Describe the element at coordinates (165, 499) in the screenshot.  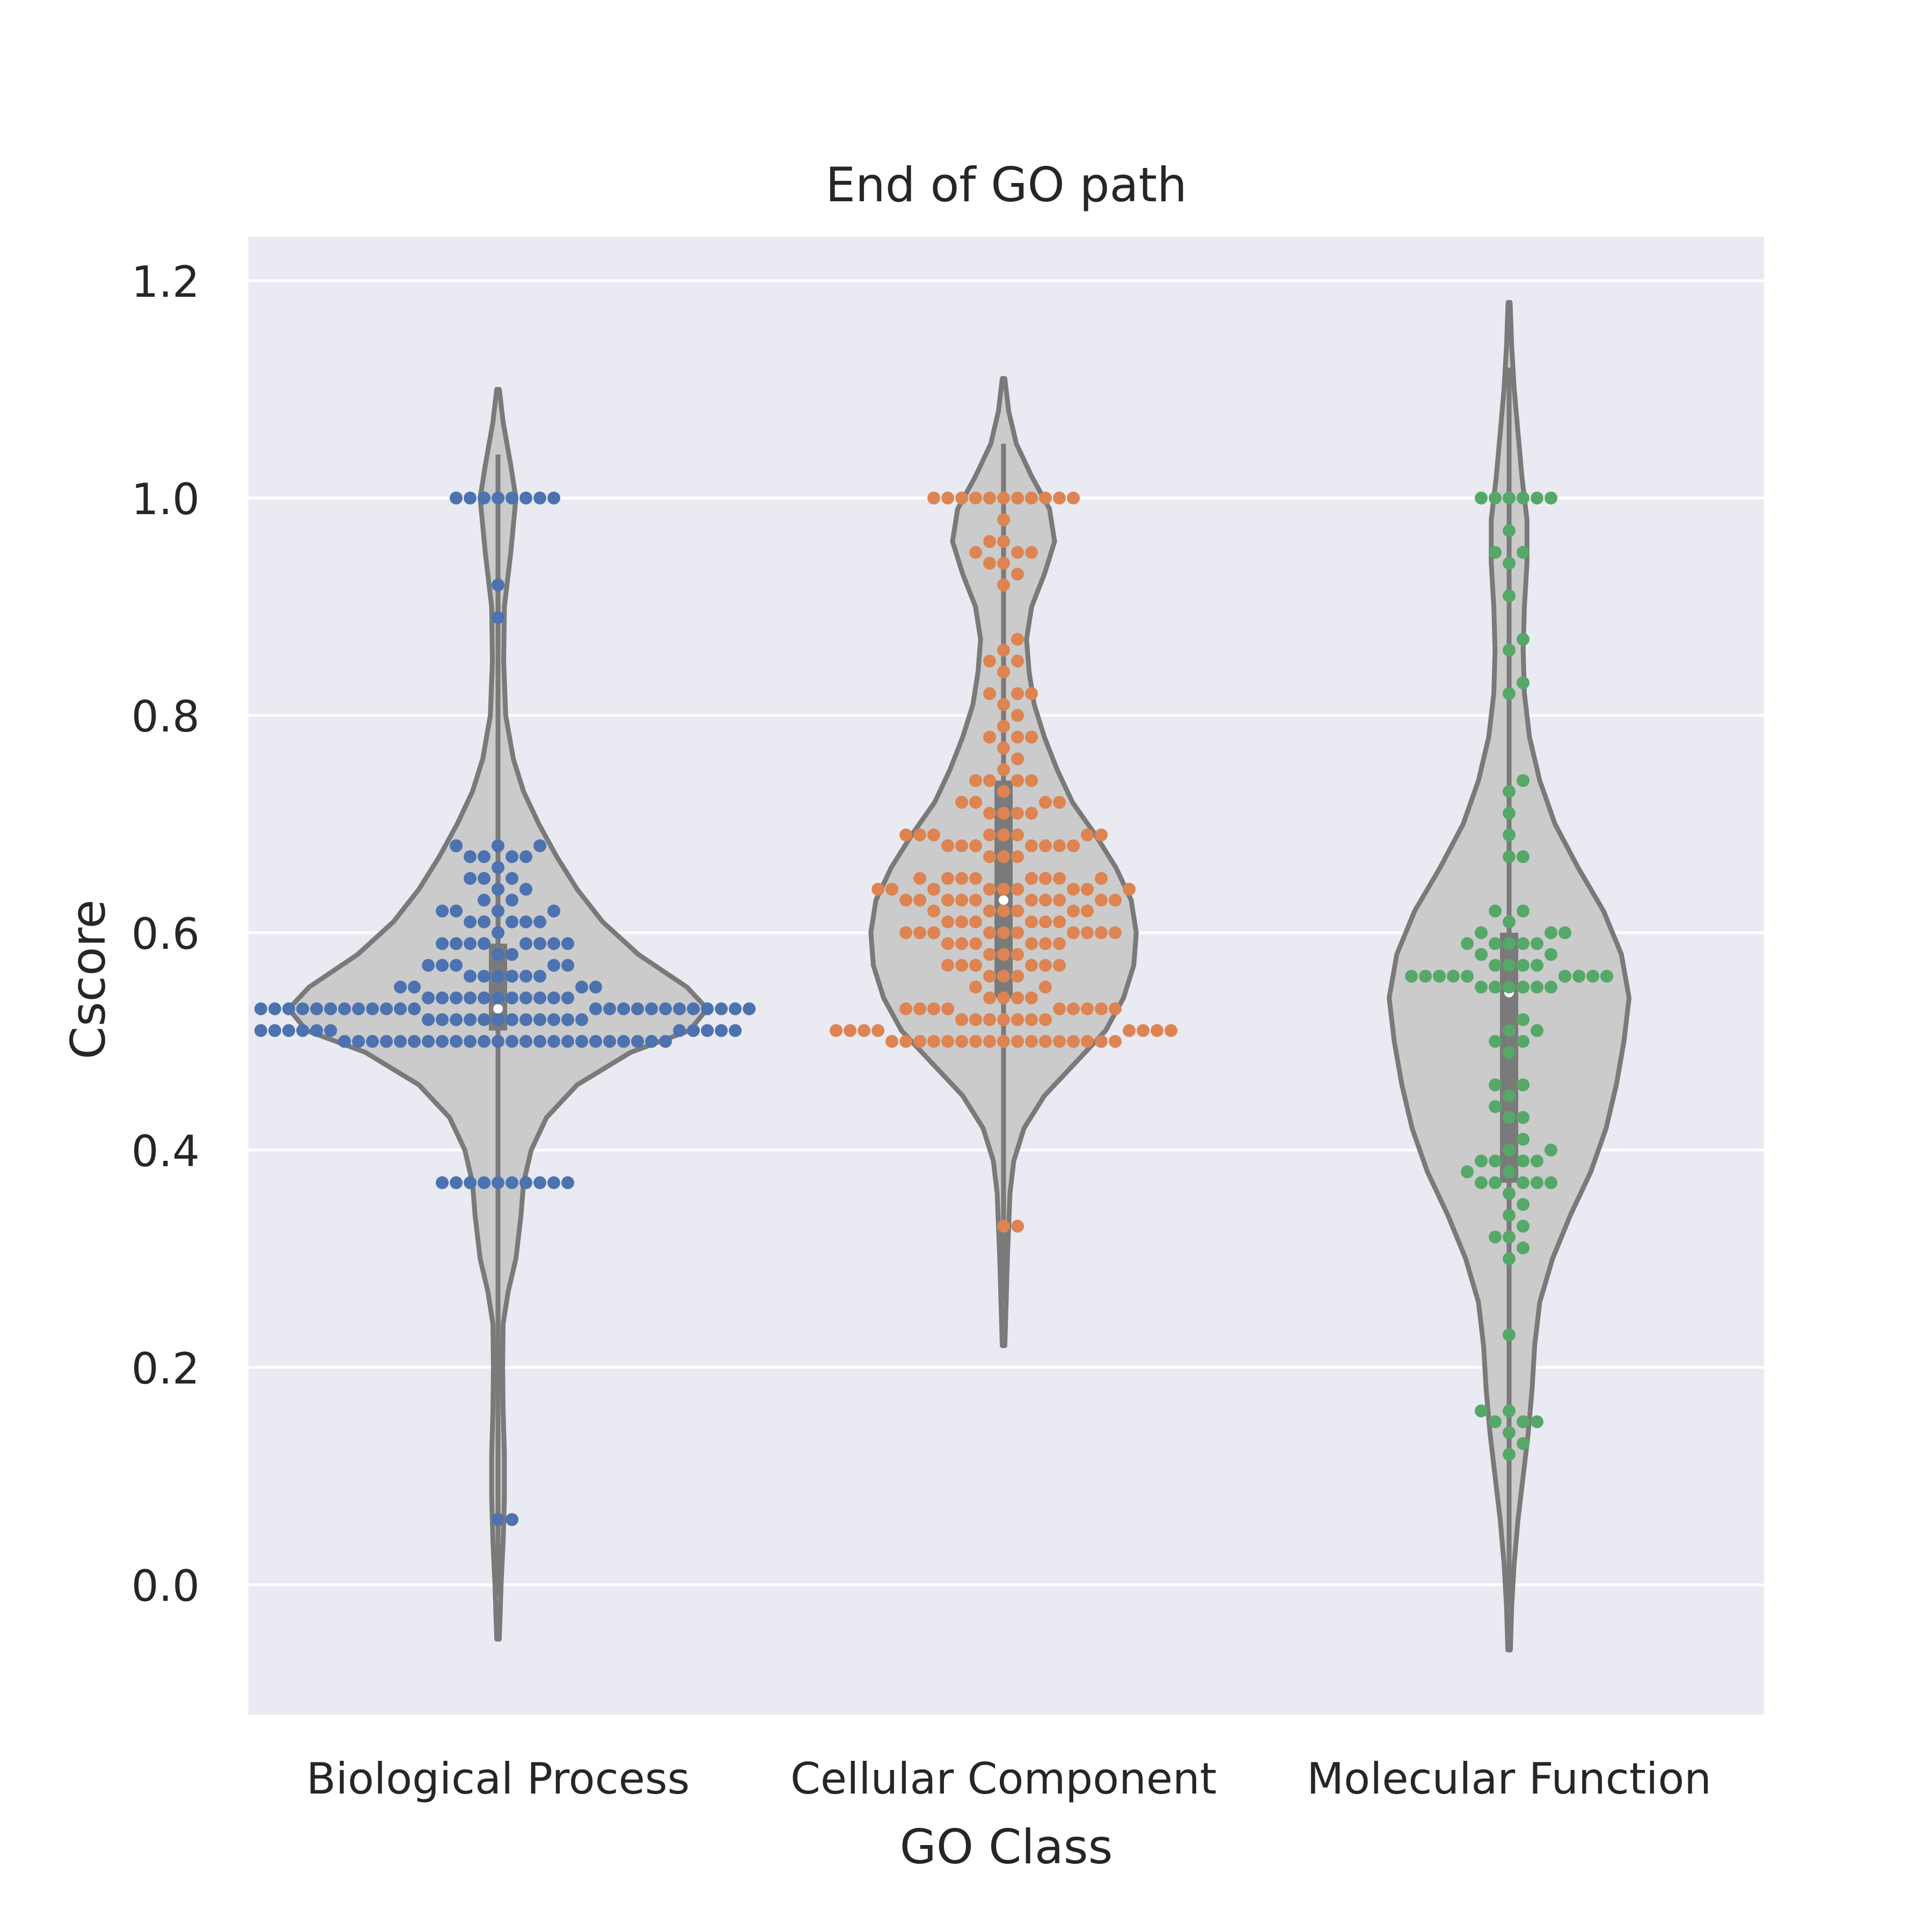
I see `y-tick-label: 1.0` at that location.